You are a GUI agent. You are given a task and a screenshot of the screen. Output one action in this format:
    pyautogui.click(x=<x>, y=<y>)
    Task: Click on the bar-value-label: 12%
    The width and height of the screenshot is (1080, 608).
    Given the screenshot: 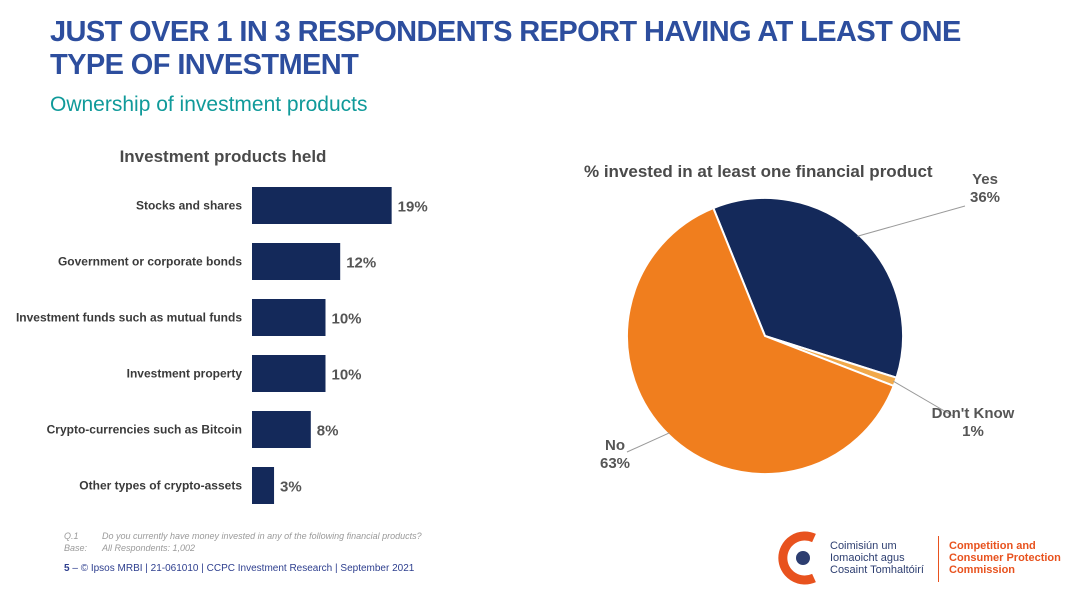 What is the action you would take?
    pyautogui.click(x=361, y=263)
    